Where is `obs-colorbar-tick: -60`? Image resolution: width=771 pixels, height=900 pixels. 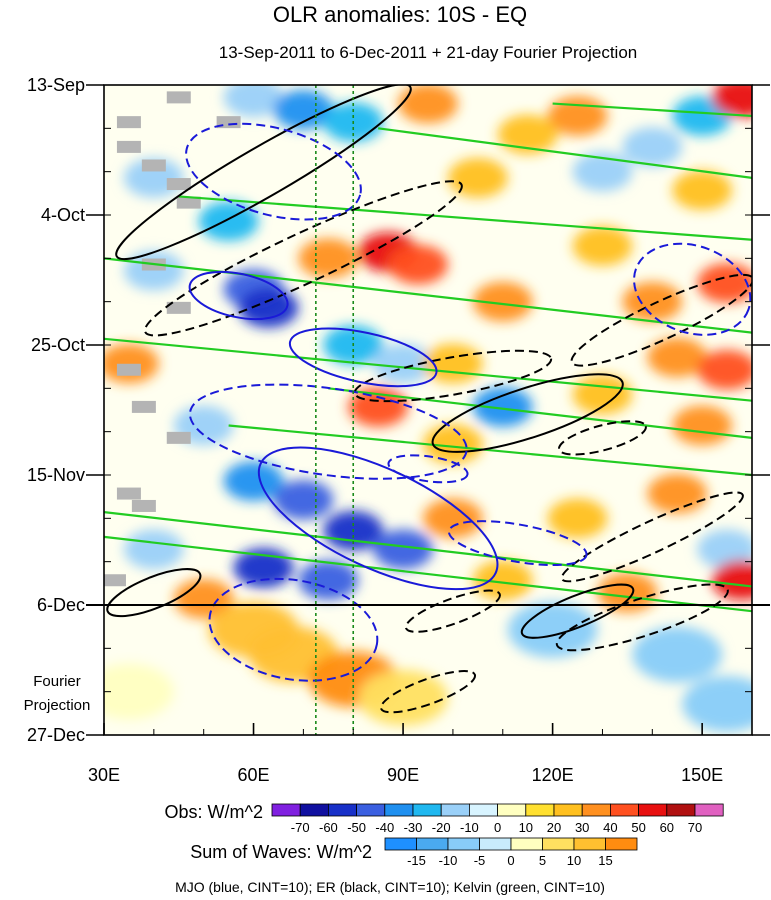 obs-colorbar-tick: -60 is located at coordinates (328, 827).